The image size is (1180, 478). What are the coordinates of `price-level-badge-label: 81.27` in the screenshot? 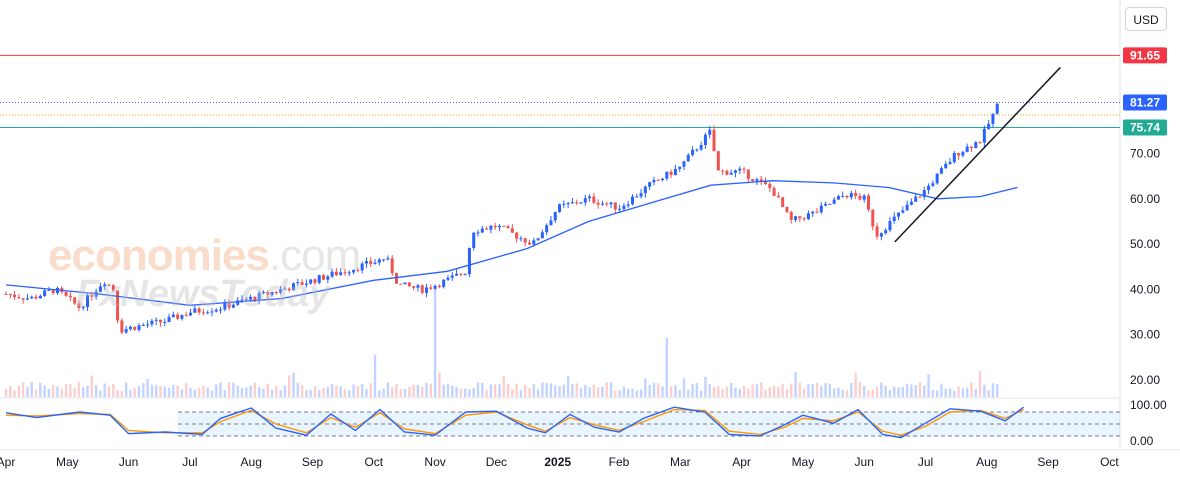 It's located at (1145, 102).